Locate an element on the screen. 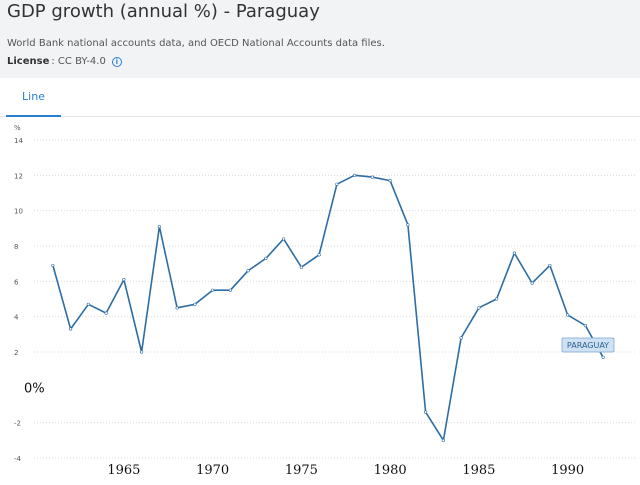 The width and height of the screenshot is (640, 485). x-tick-label: 1985 is located at coordinates (478, 470).